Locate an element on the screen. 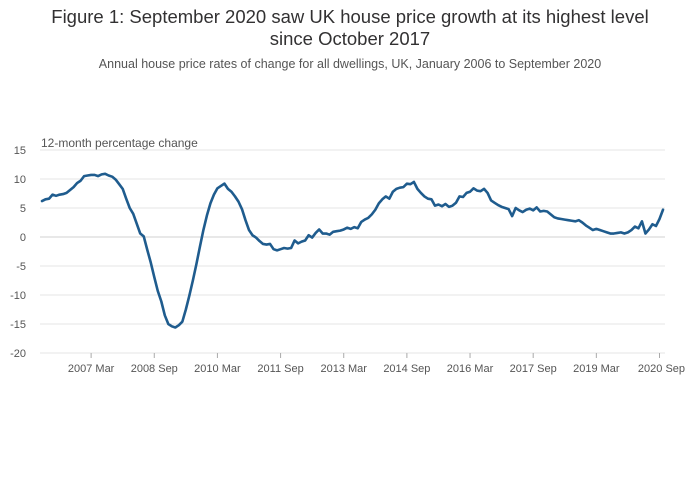 The width and height of the screenshot is (700, 502). x-tick-label: 2019 Mar is located at coordinates (596, 369).